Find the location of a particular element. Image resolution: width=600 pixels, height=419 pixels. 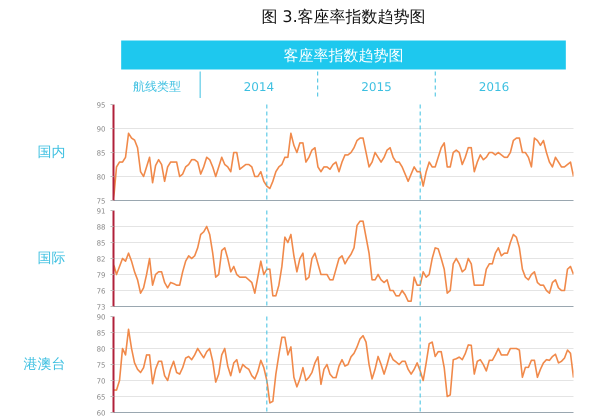

text: 2015 is located at coordinates (376, 87).